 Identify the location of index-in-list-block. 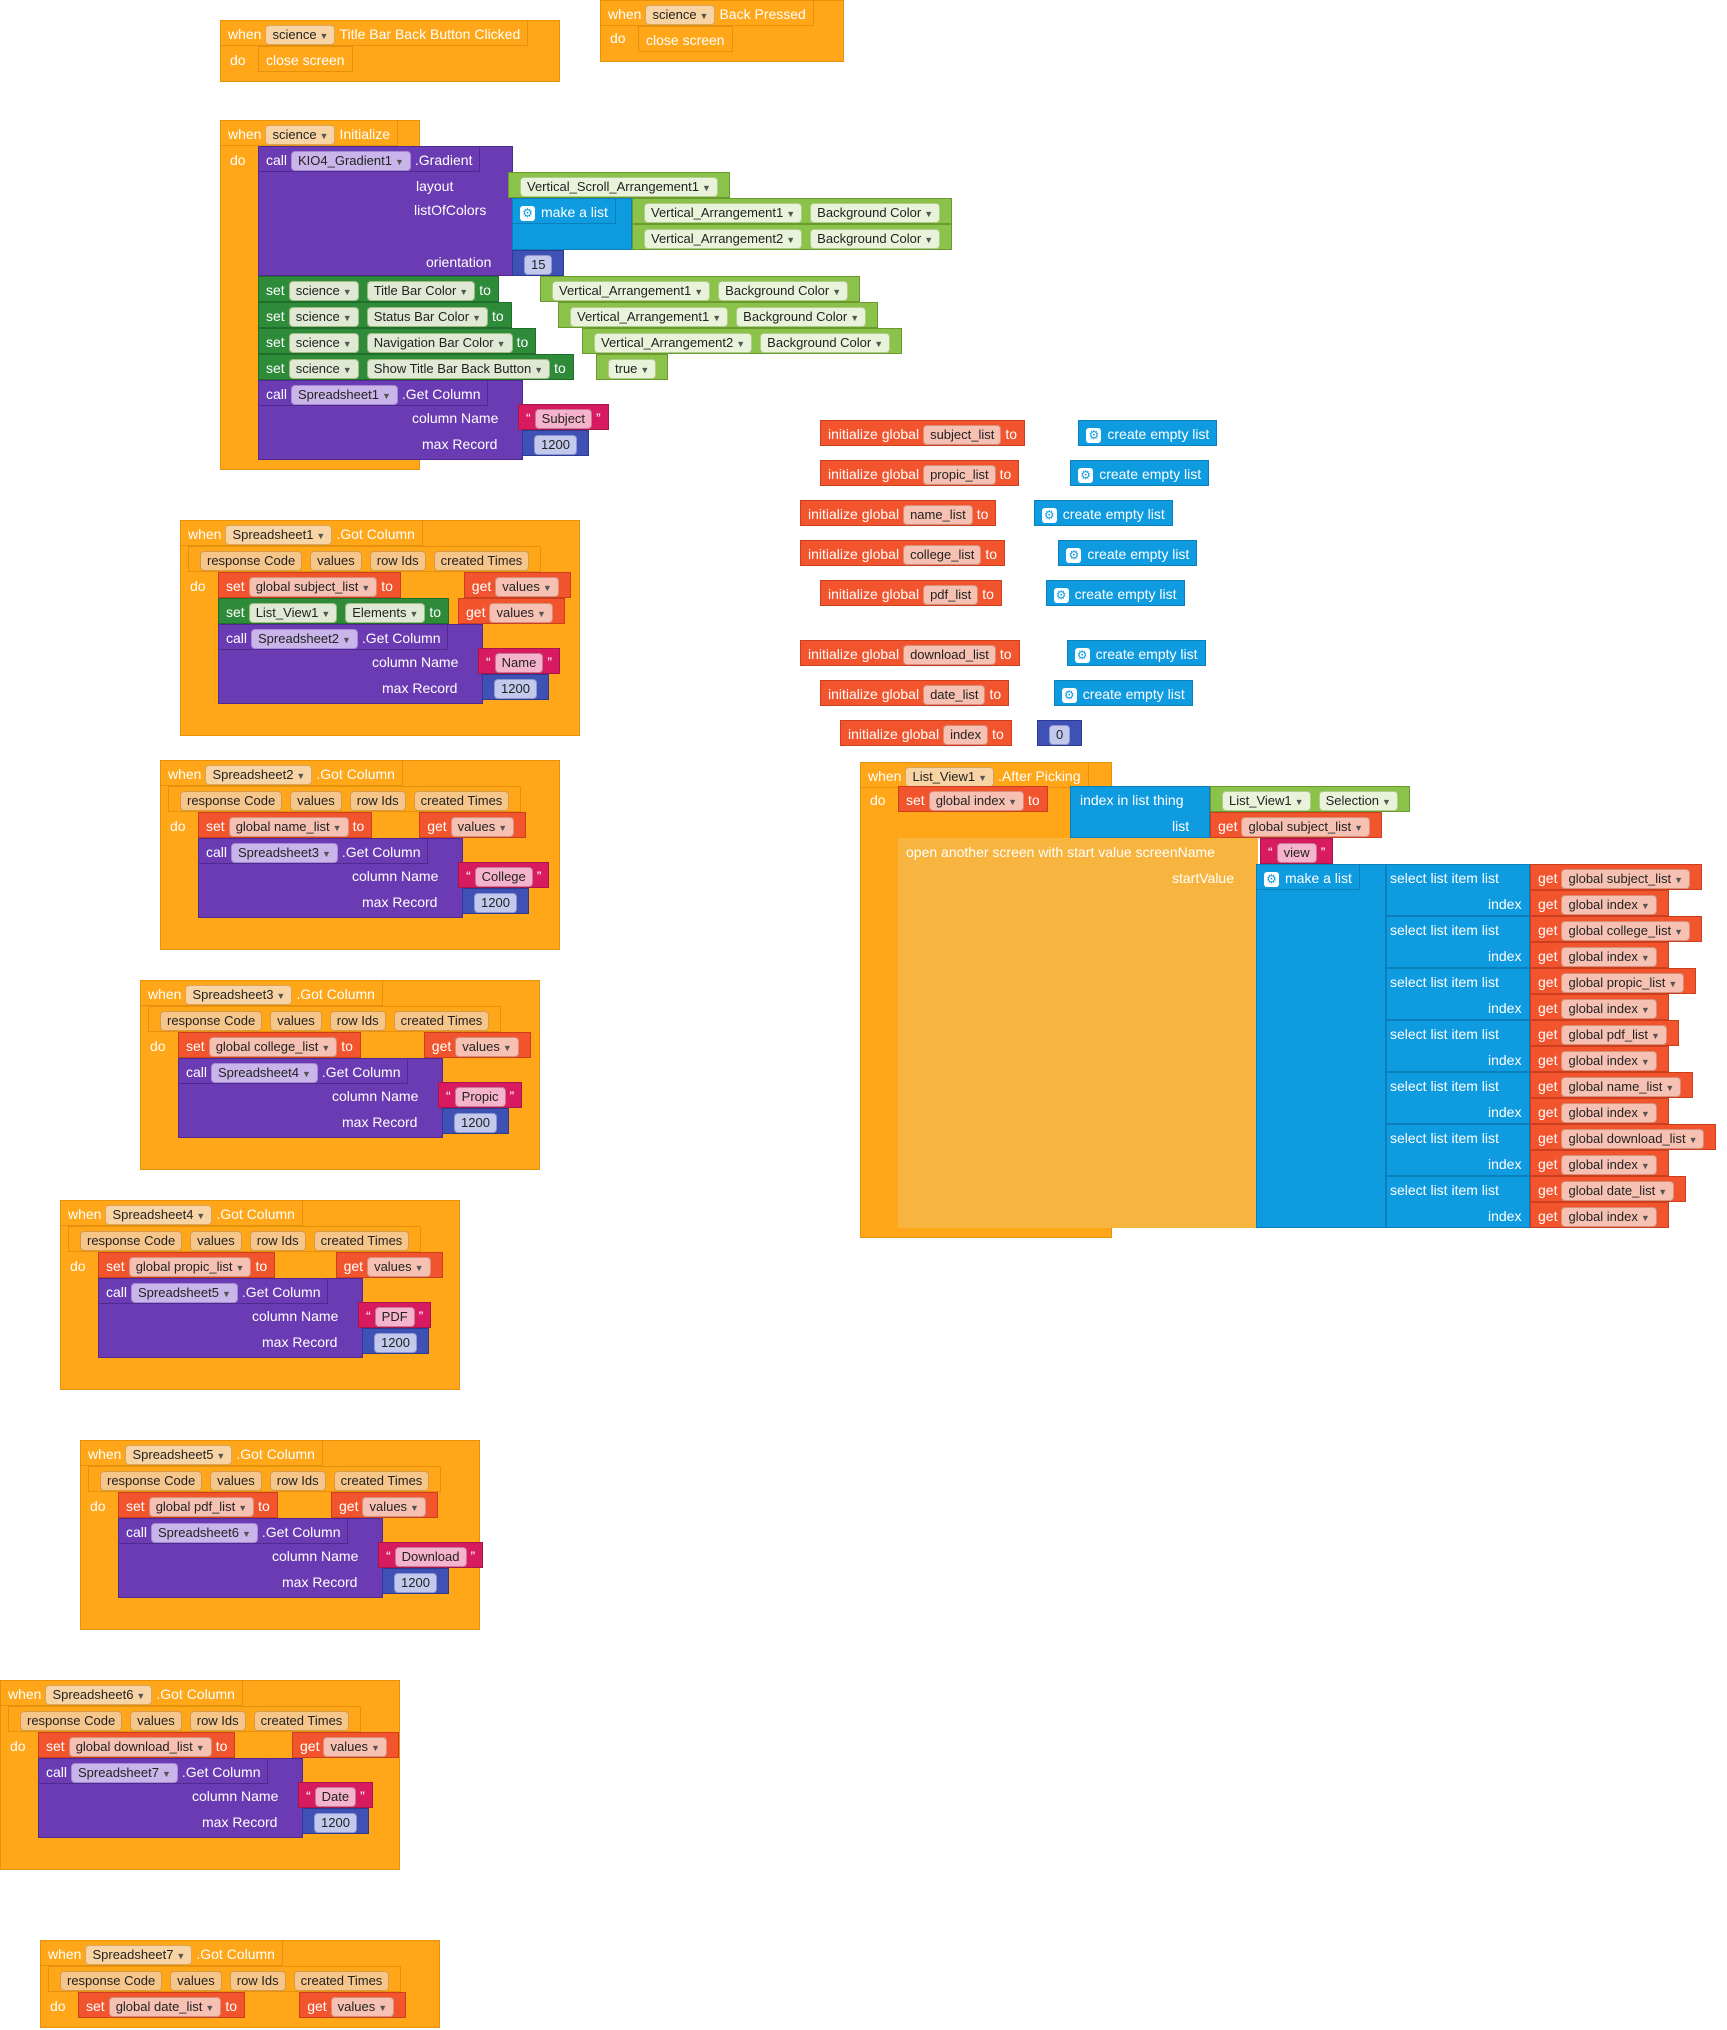
(1140, 812).